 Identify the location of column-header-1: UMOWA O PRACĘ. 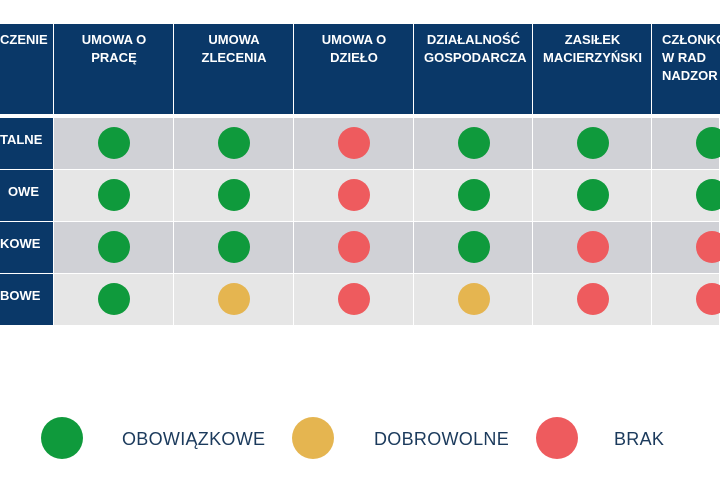
(114, 69).